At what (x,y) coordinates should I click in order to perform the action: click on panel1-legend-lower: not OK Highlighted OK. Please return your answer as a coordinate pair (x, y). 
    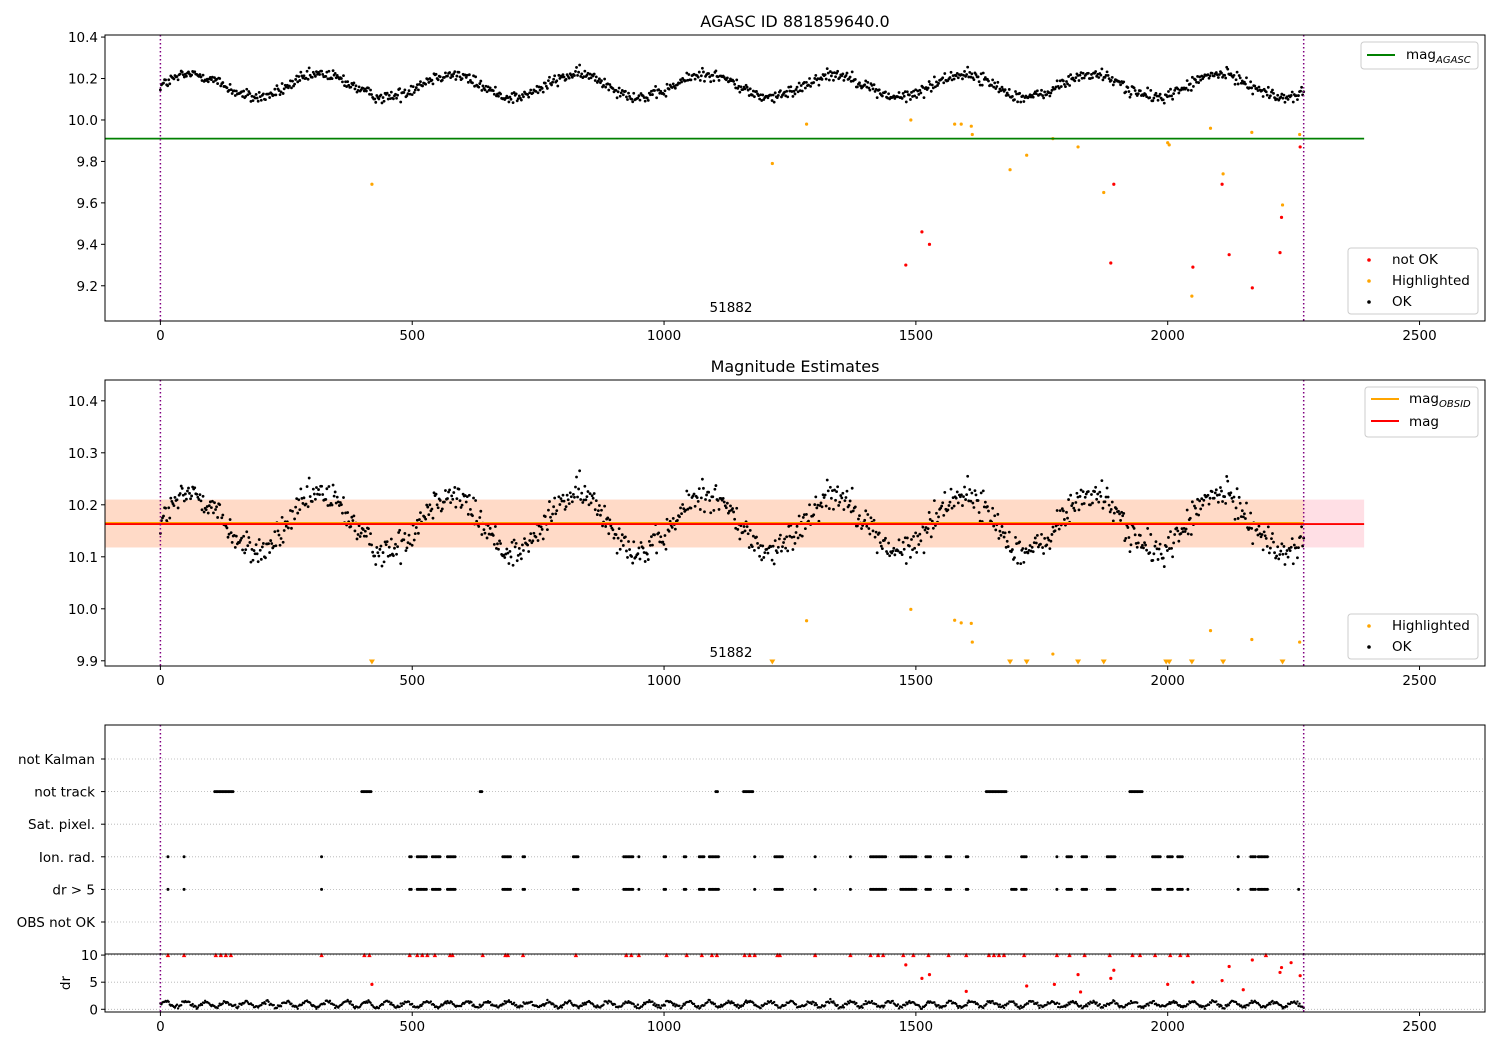
    Looking at the image, I should click on (1413, 281).